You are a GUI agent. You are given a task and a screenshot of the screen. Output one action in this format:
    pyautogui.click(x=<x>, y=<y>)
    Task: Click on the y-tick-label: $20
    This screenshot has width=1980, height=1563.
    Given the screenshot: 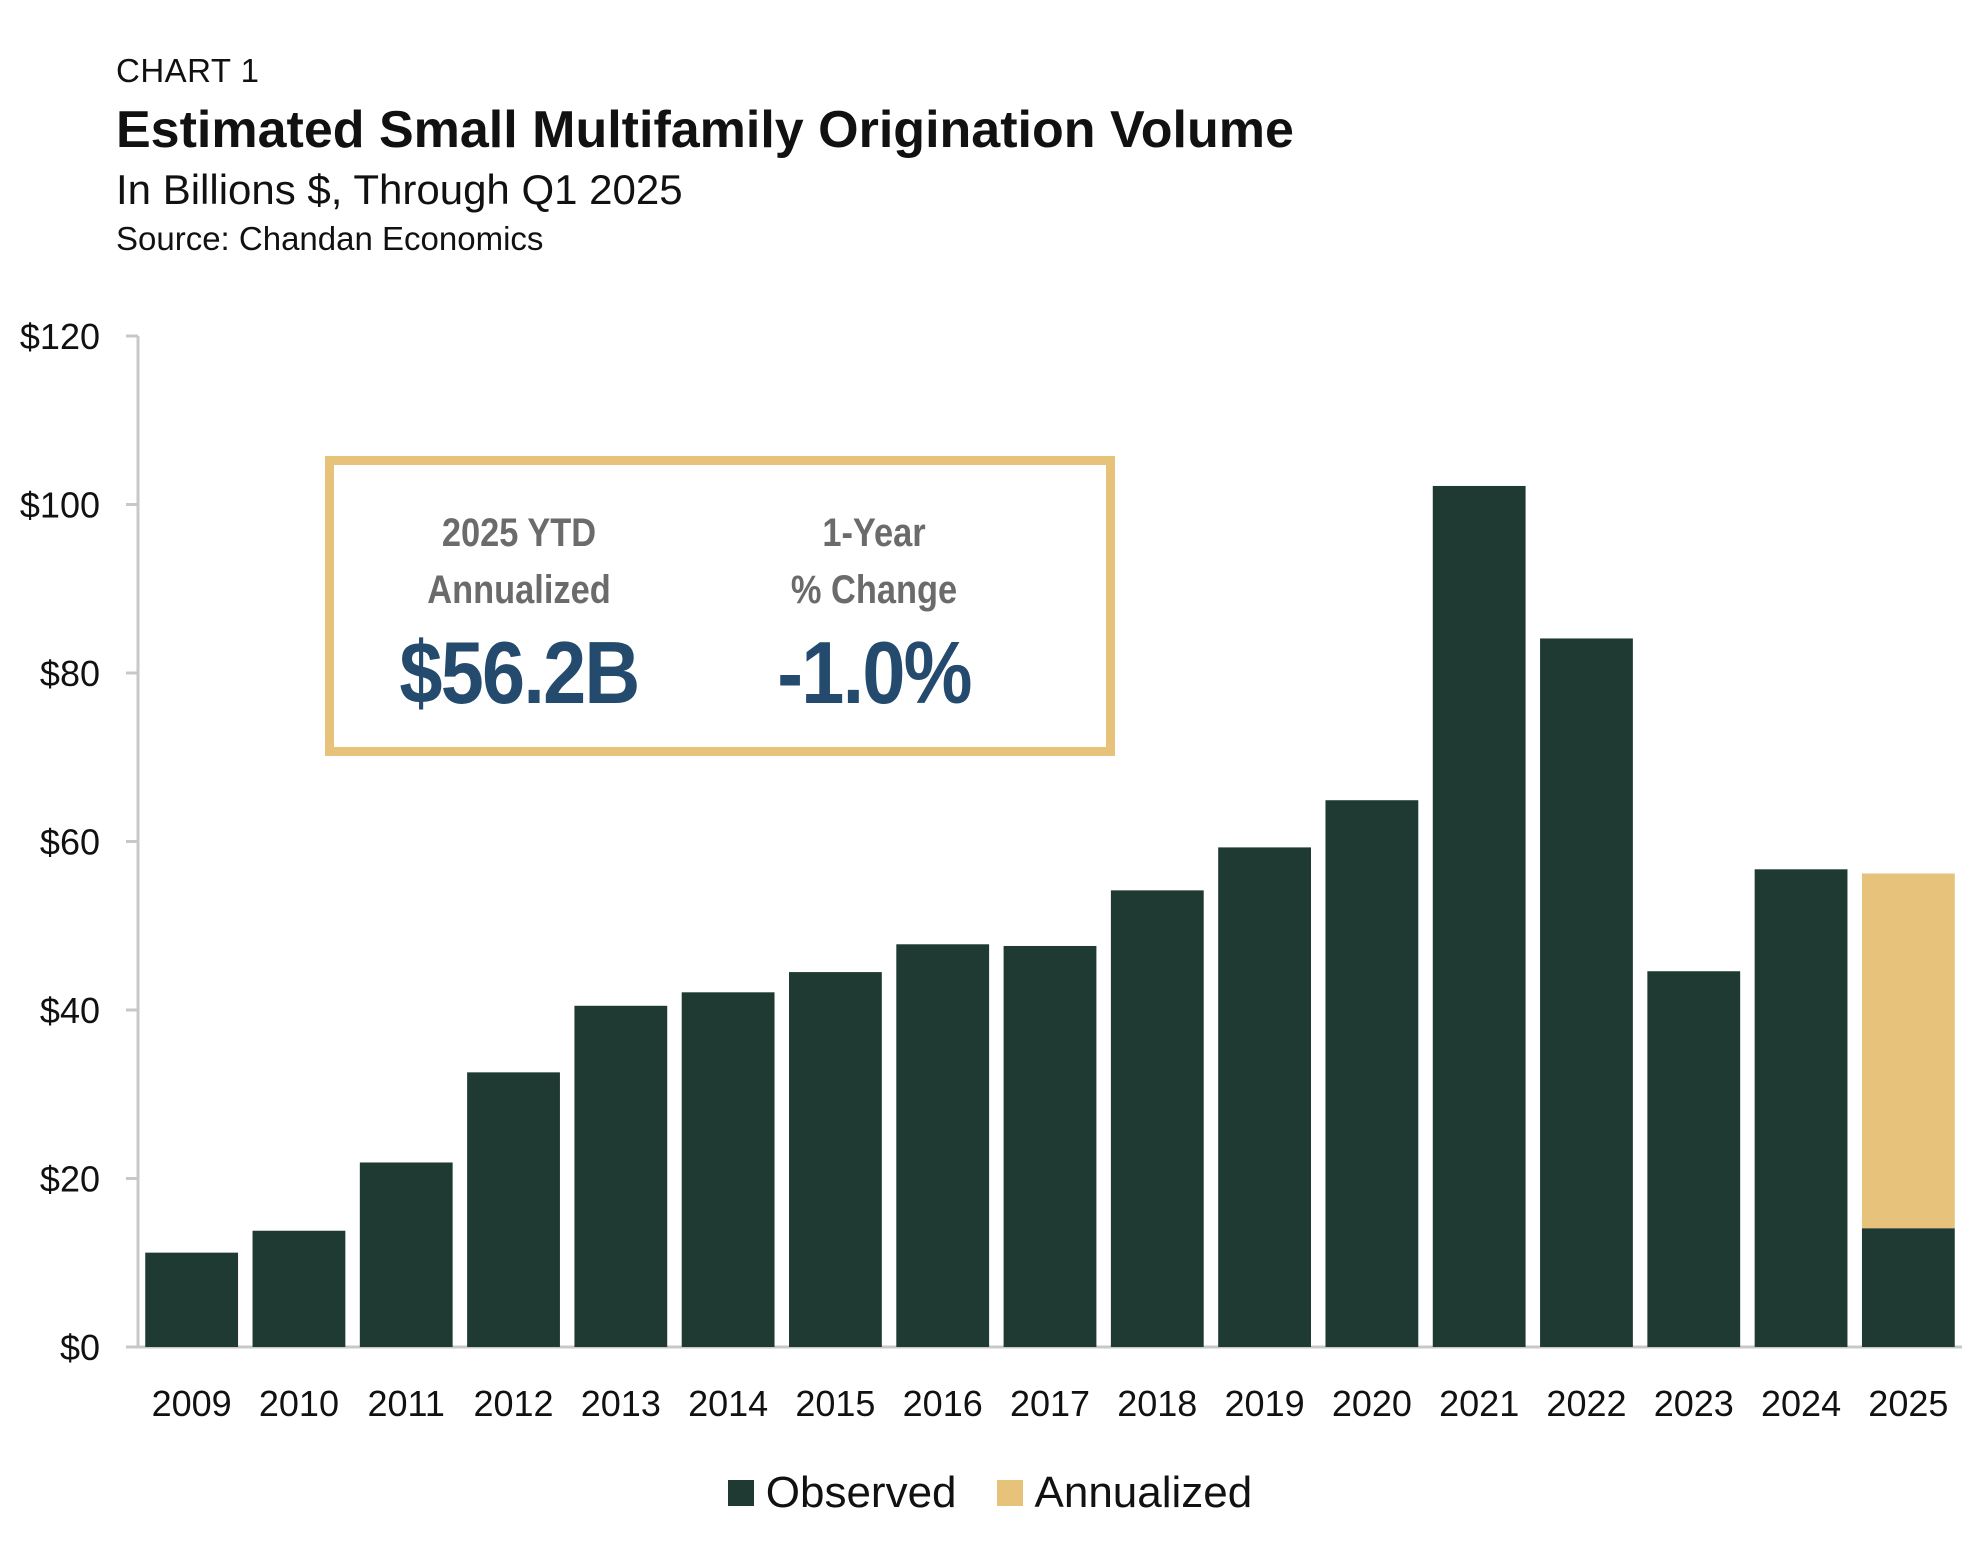 What is the action you would take?
    pyautogui.click(x=70, y=1179)
    